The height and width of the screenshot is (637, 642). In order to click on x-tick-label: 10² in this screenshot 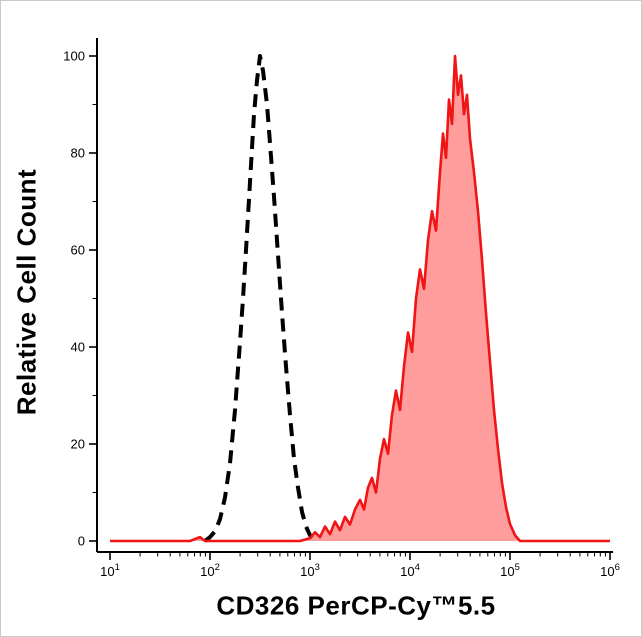, I will do `click(210, 570)`.